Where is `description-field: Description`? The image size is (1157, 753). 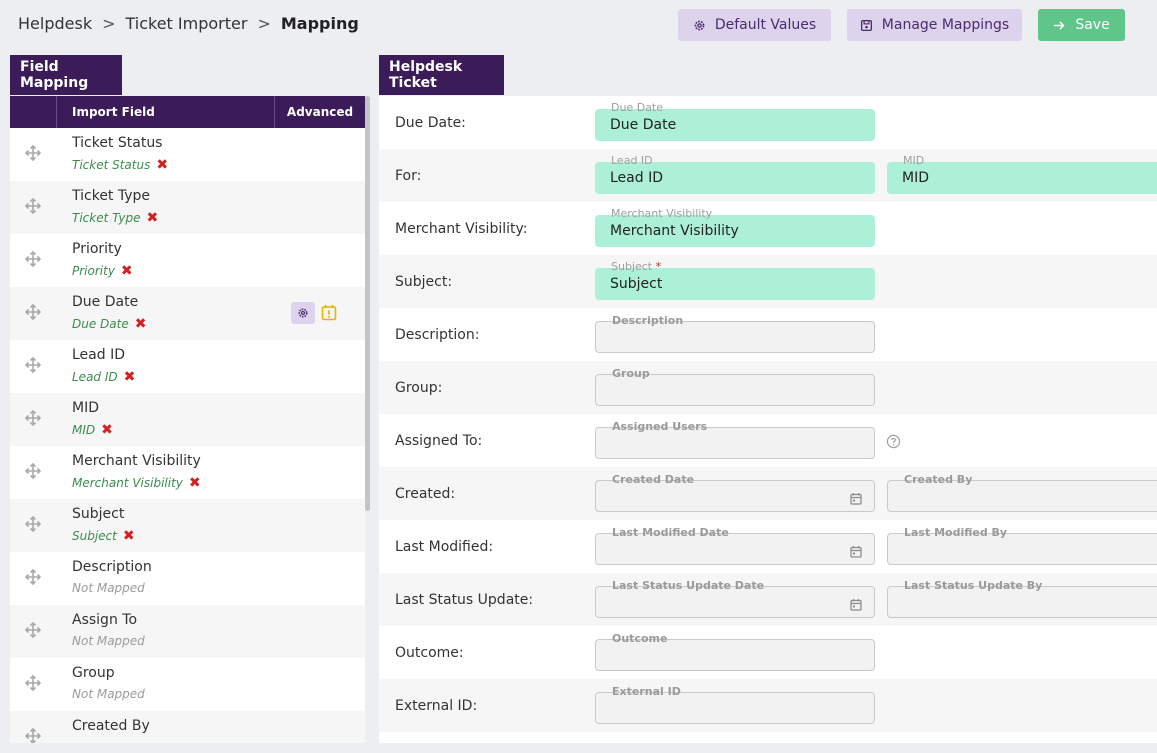
description-field: Description is located at coordinates (735, 334).